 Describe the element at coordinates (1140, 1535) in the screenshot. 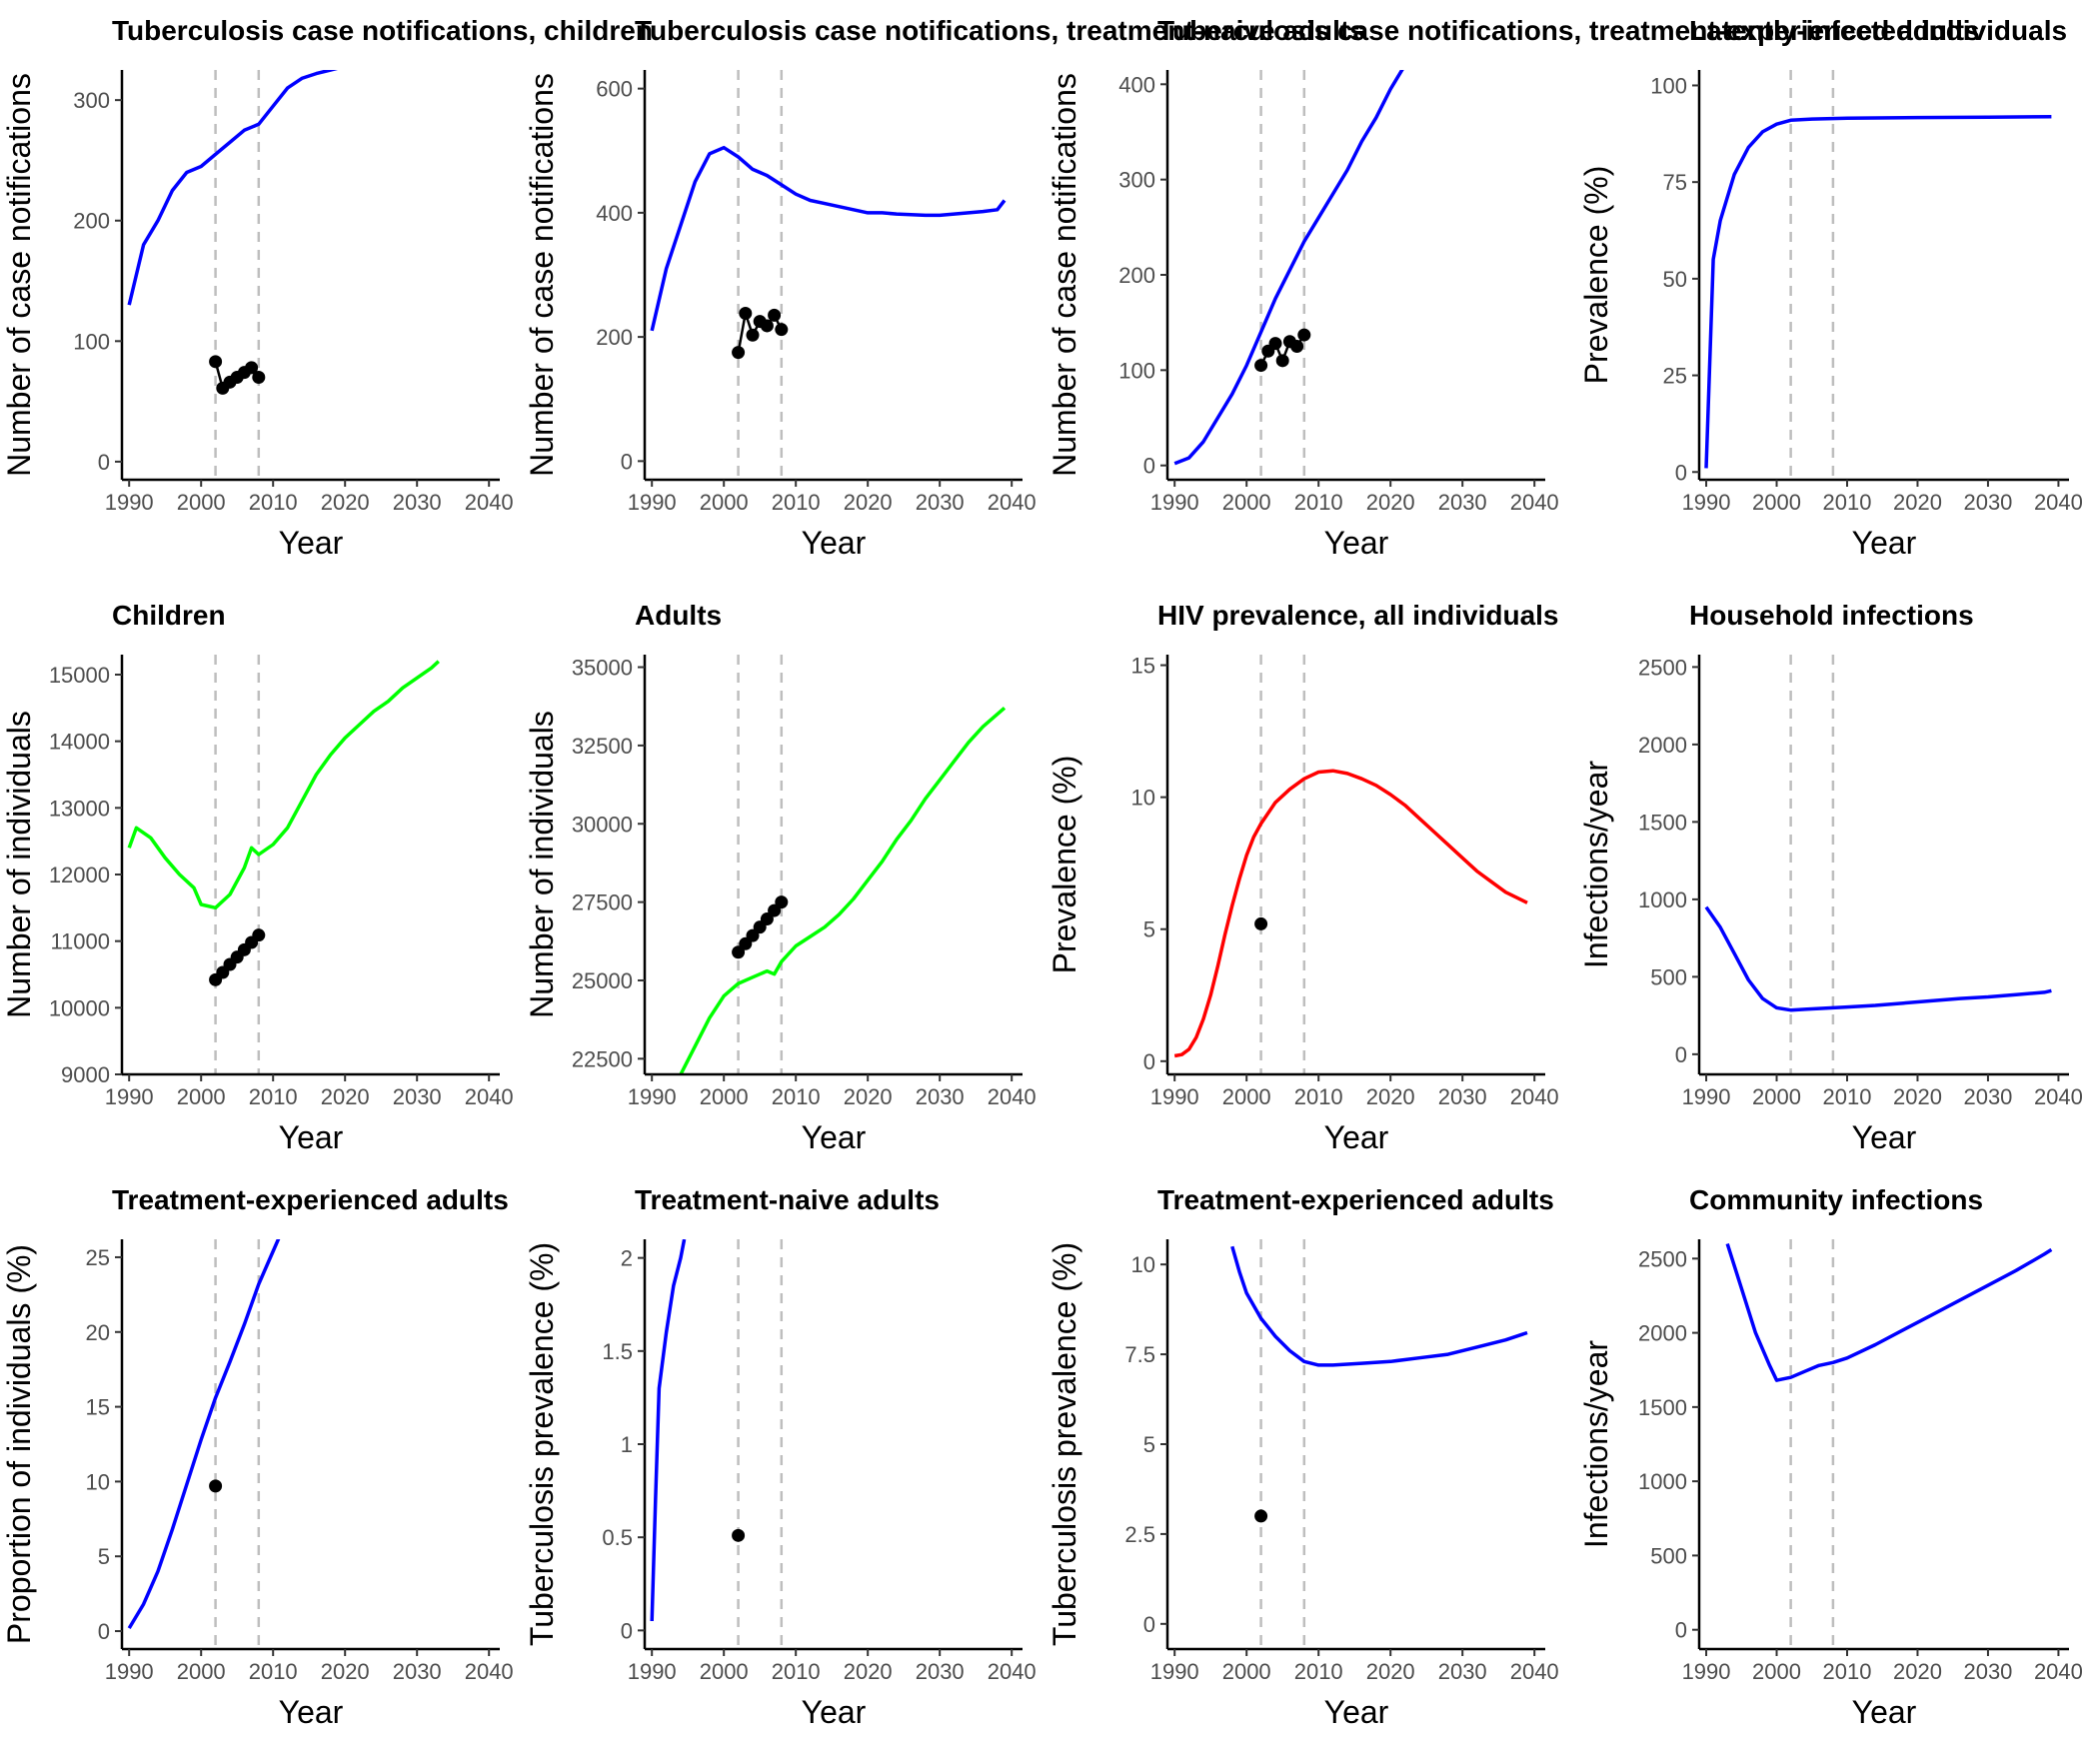

I see `y-tick-label: 2.5` at that location.